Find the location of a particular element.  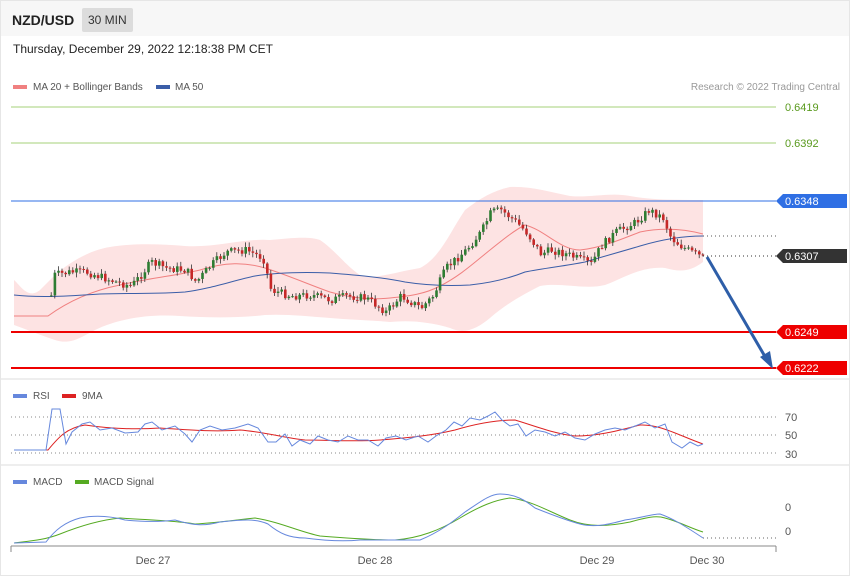

macd-signal-line is located at coordinates (358, 520).